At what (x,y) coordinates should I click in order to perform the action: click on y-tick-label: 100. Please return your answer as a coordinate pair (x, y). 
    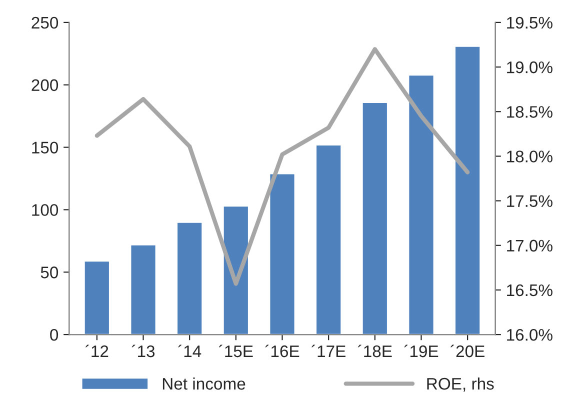
    Looking at the image, I should click on (45, 210).